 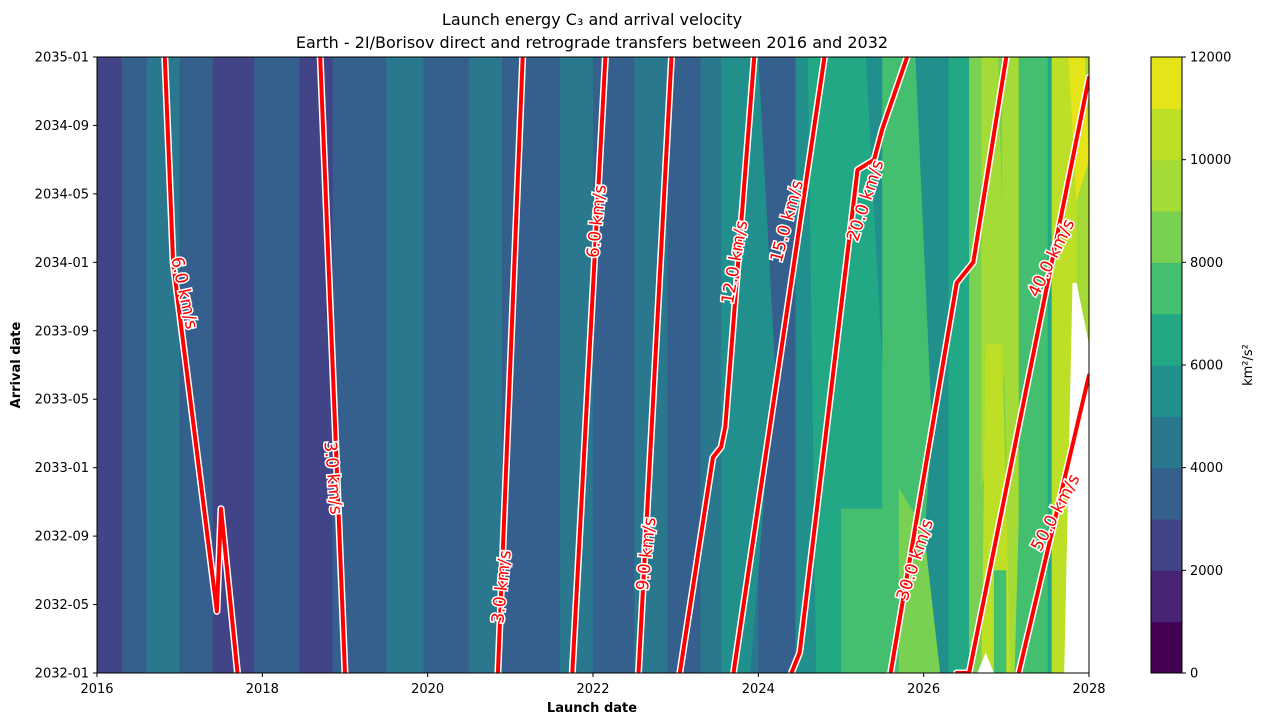 I want to click on x-axis: 2016 2018 2020 2022 2024 2026 2028, so click(x=593, y=685).